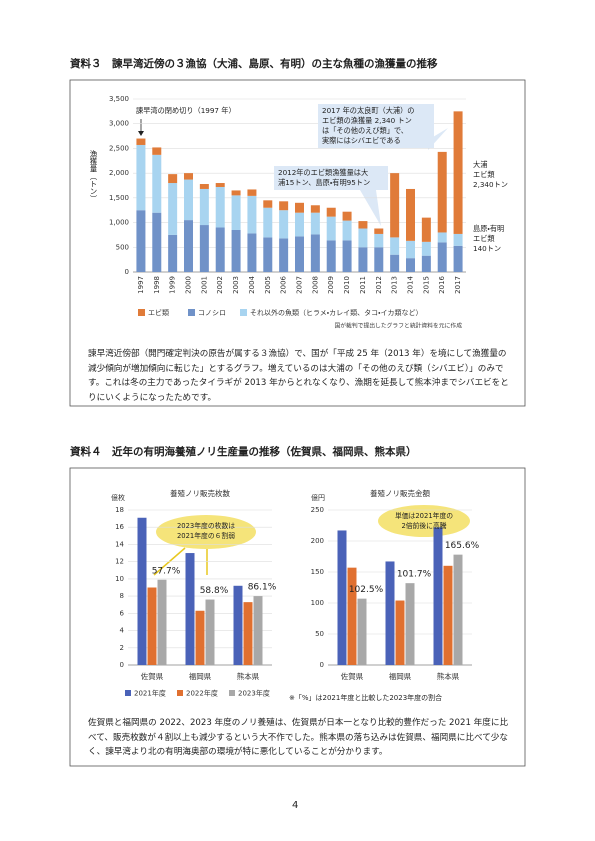 The width and height of the screenshot is (595, 841). What do you see at coordinates (366, 698) in the screenshot?
I see `footnote: ※「%」は2021年度と比較した2023年度の割合` at bounding box center [366, 698].